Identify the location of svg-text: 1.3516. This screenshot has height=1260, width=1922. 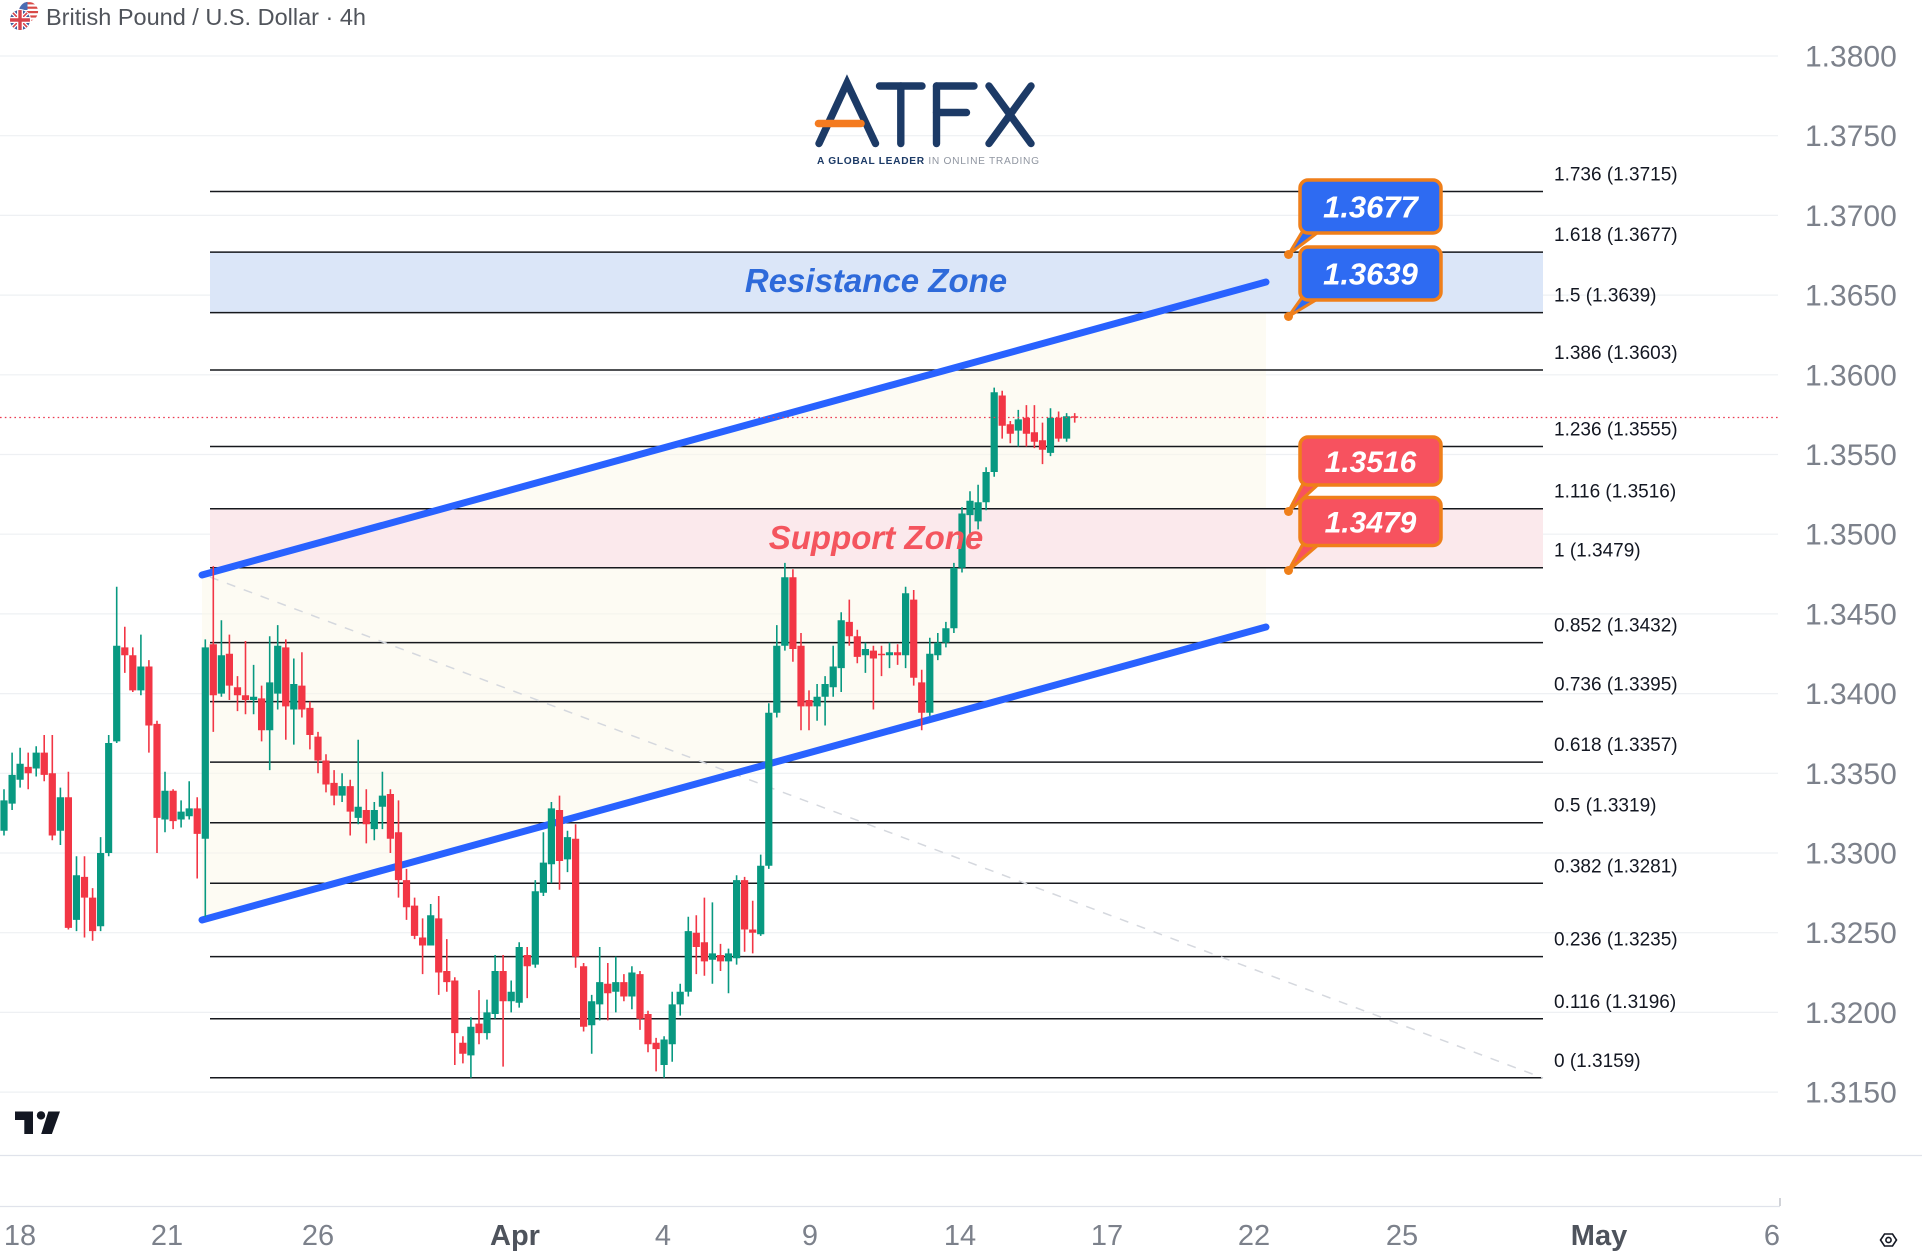
(1371, 462).